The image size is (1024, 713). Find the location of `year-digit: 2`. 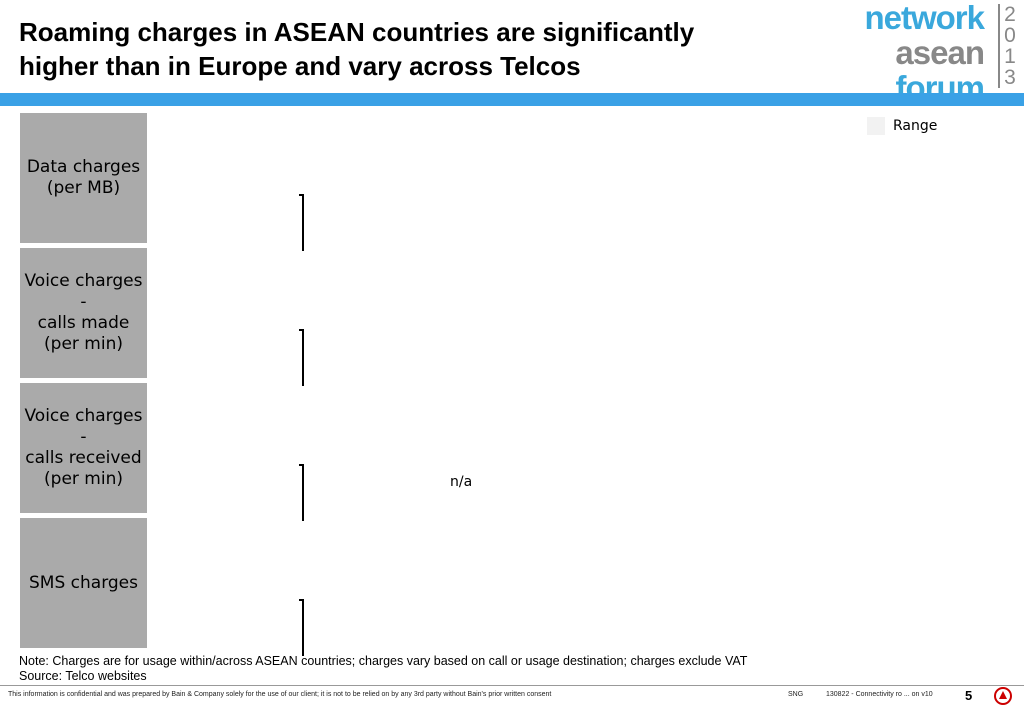

year-digit: 2 is located at coordinates (1010, 14).